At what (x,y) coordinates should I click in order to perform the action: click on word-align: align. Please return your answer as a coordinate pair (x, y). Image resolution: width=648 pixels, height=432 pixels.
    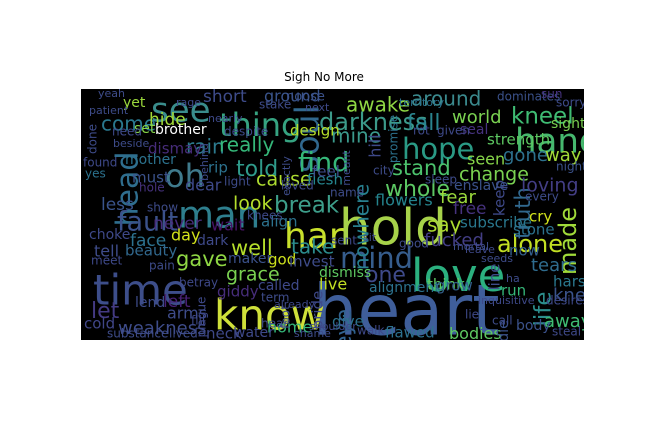
    Looking at the image, I should click on (279, 222).